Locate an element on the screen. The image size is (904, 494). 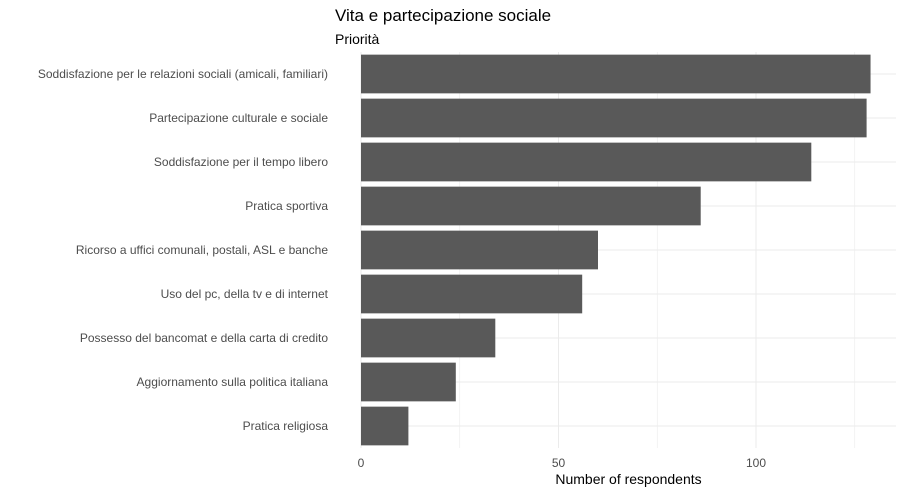
chart-title: Vita e partecipazione sociale is located at coordinates (443, 15).